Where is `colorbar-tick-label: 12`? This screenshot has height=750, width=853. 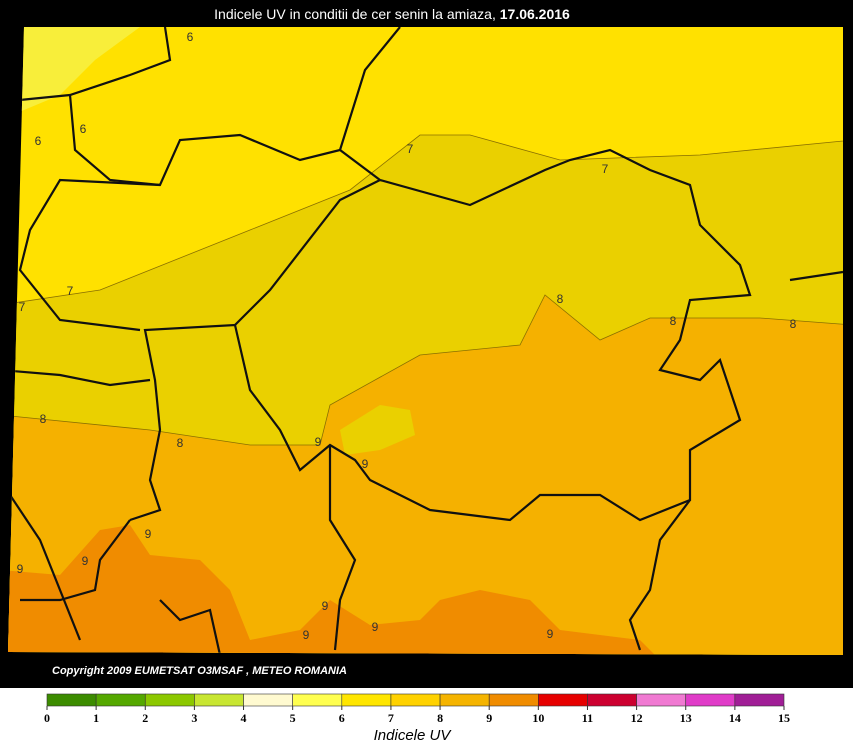
colorbar-tick-label: 12 is located at coordinates (637, 718).